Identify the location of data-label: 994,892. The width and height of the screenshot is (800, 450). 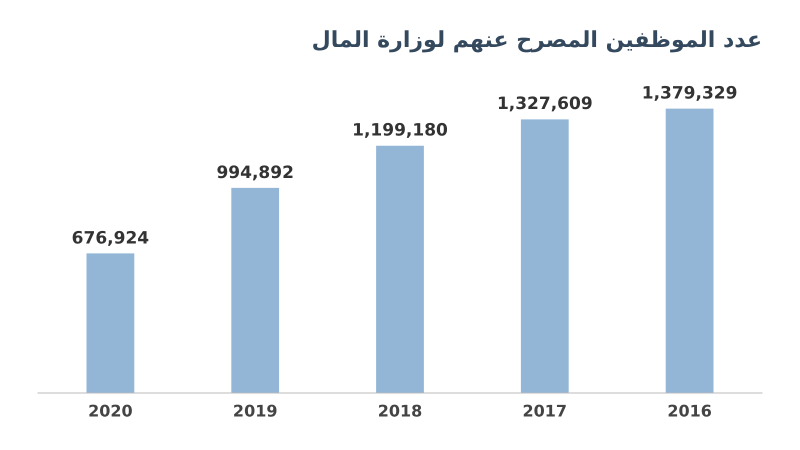
(255, 172).